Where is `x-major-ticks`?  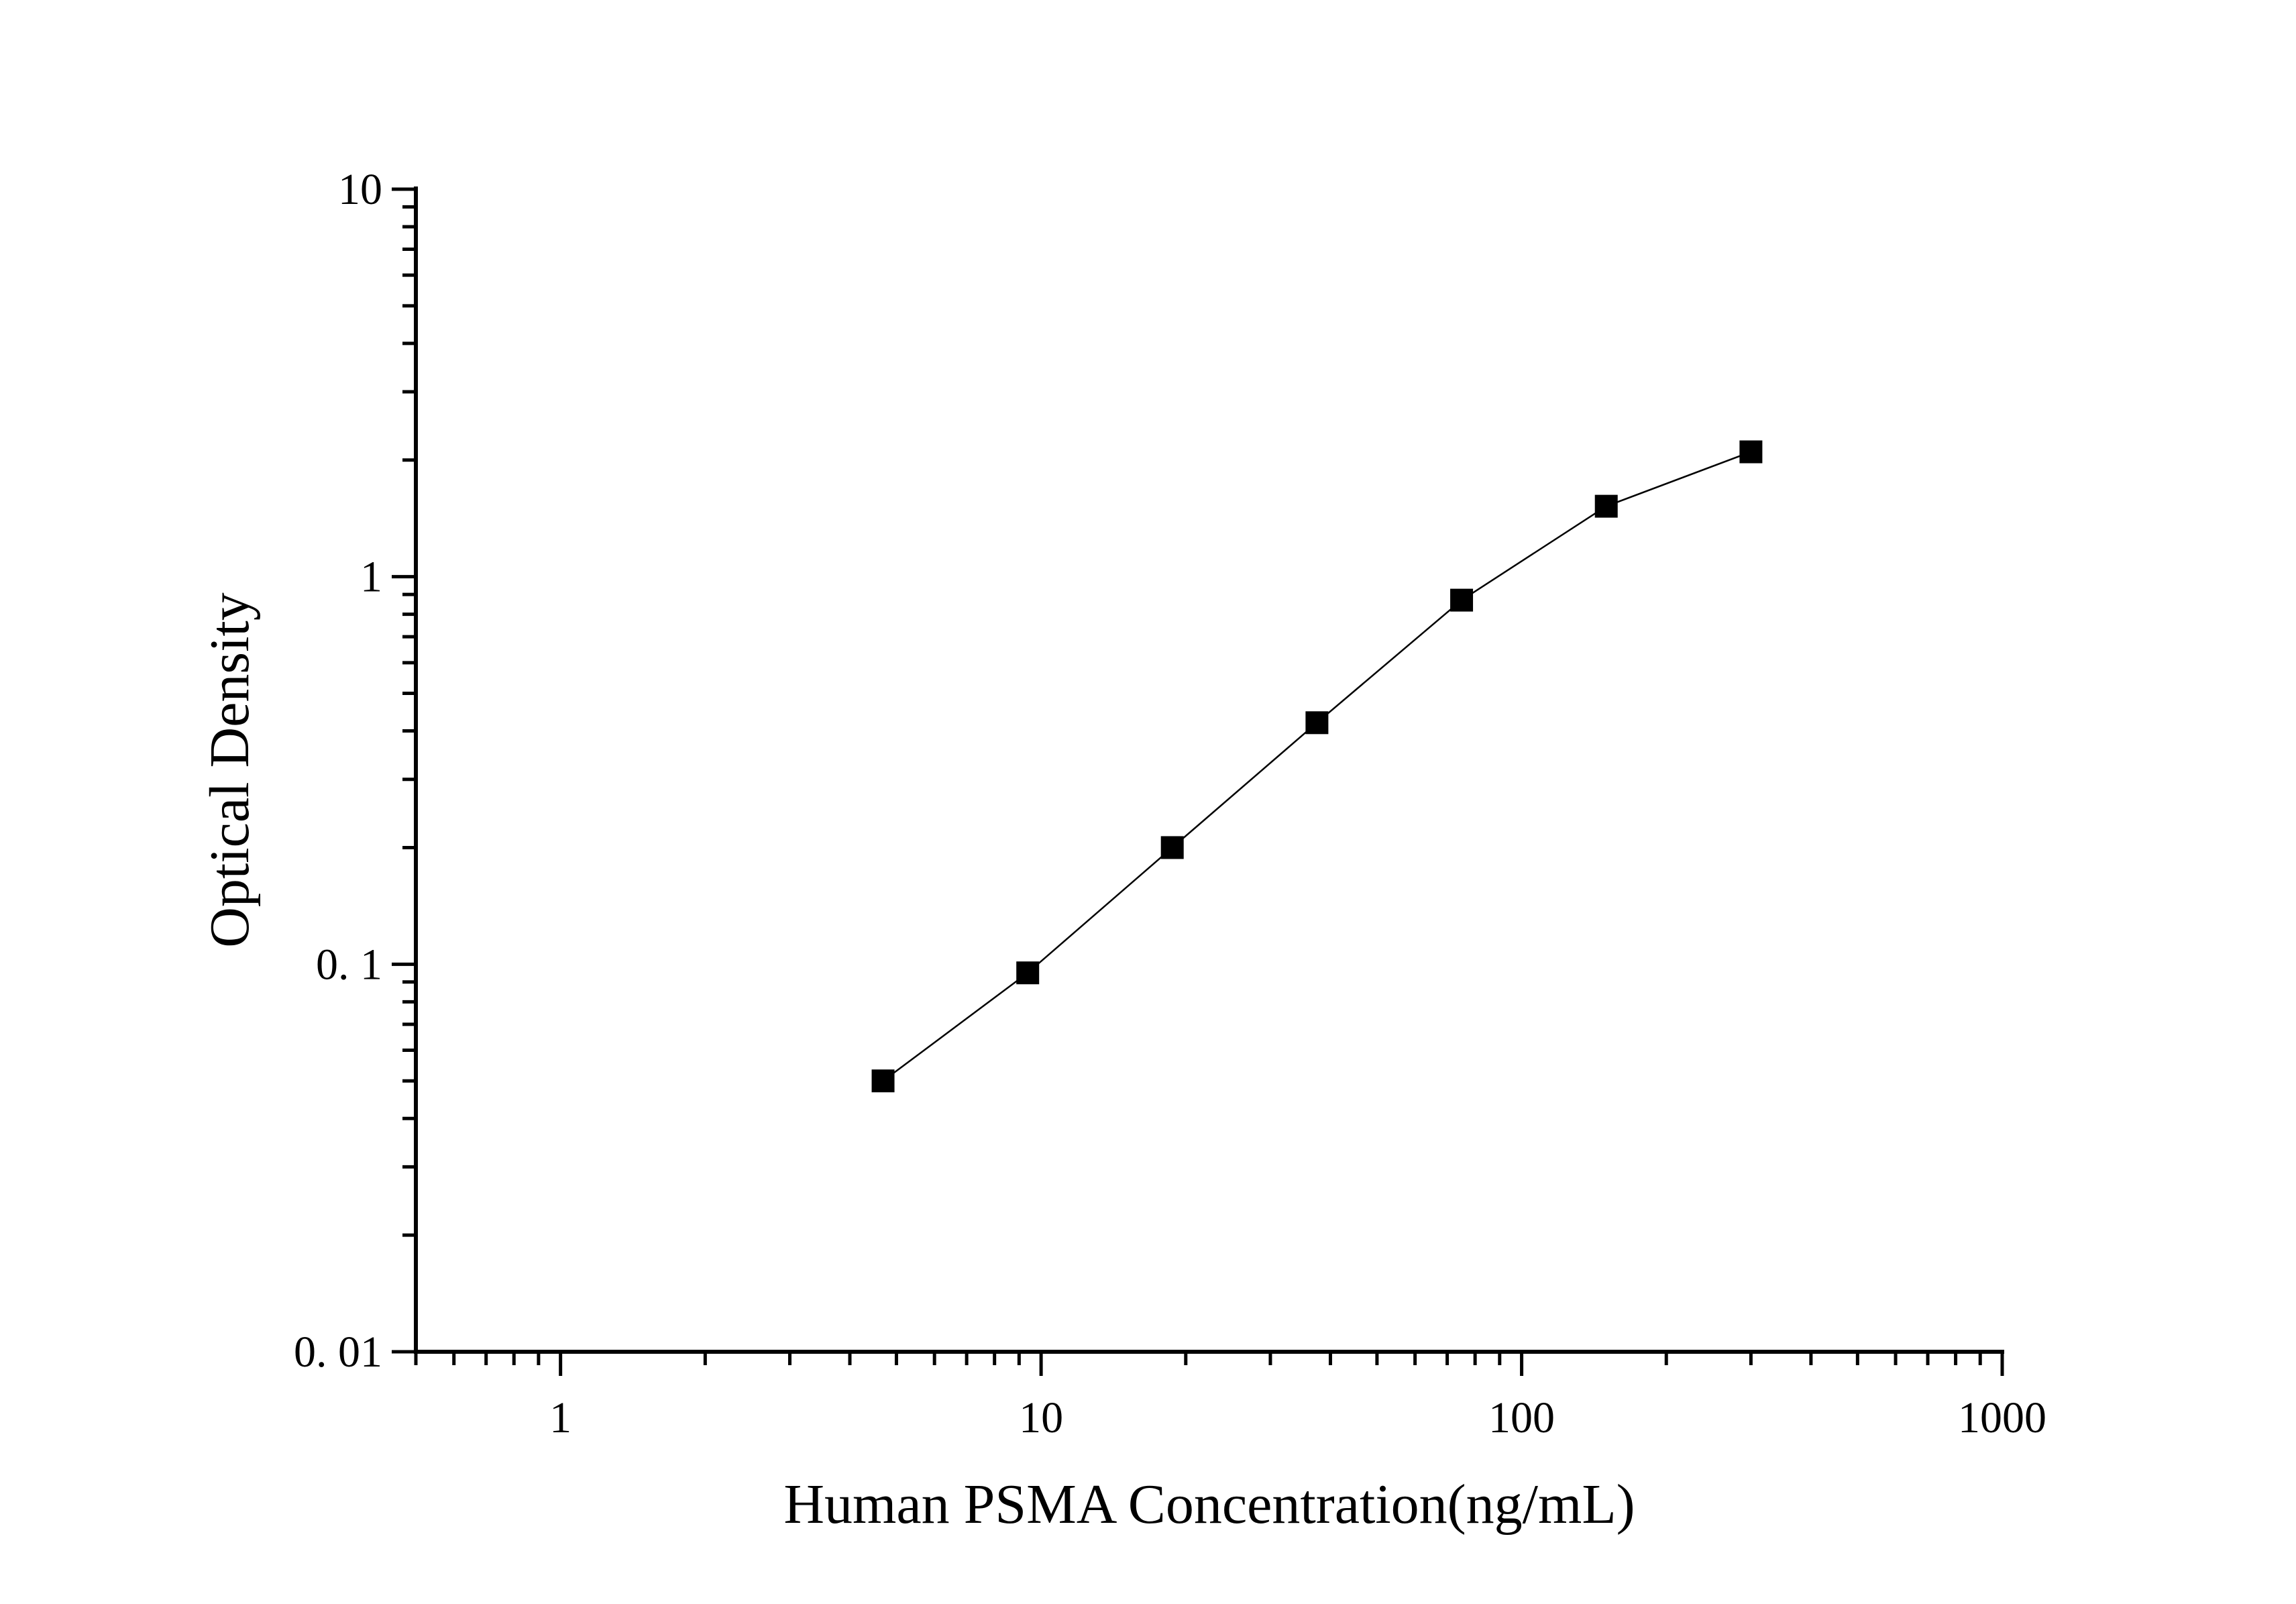
x-major-ticks is located at coordinates (1281, 1364).